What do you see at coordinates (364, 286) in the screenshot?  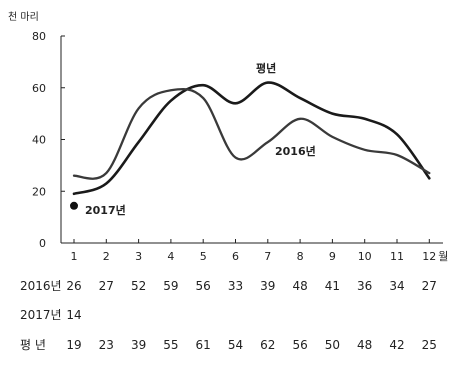 I see `table-cell: 36` at bounding box center [364, 286].